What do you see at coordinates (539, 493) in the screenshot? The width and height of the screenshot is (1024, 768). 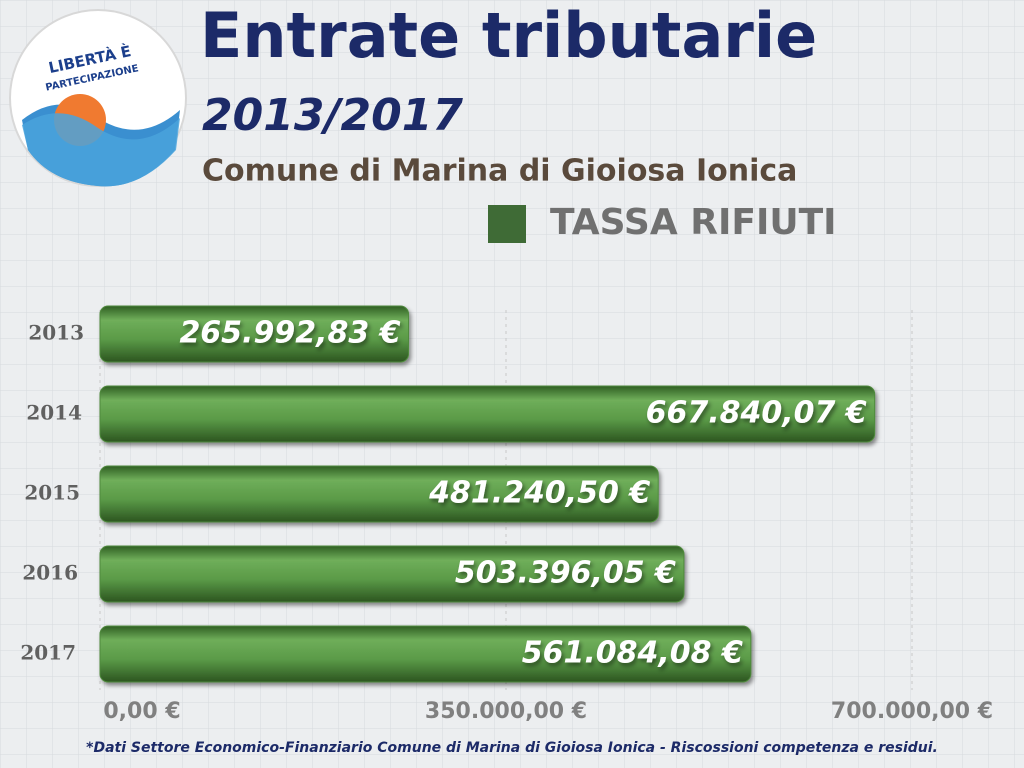 I see `data-label: 481.240,50 €` at bounding box center [539, 493].